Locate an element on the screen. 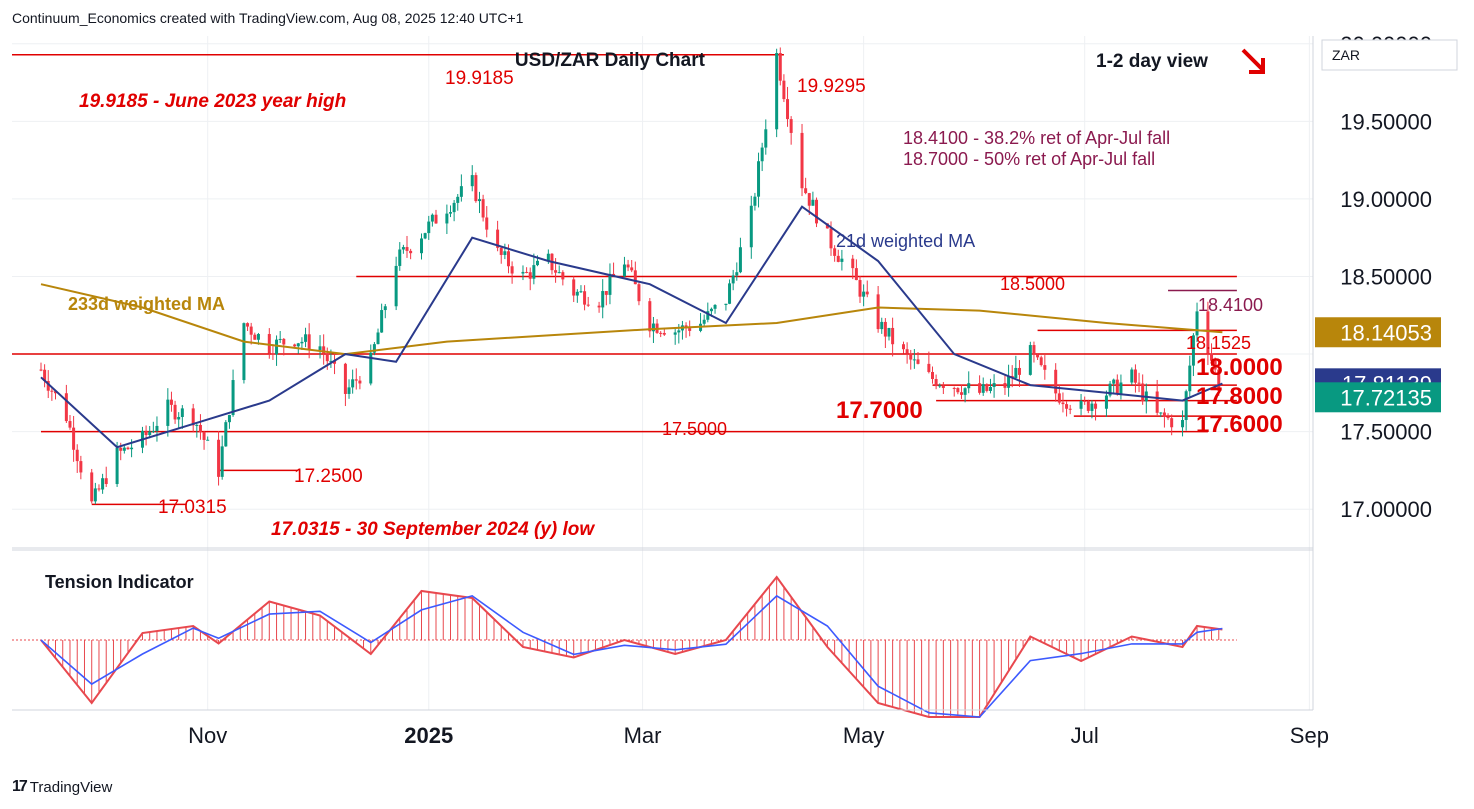 The width and height of the screenshot is (1474, 809). level-label: 19.9295 is located at coordinates (831, 86).